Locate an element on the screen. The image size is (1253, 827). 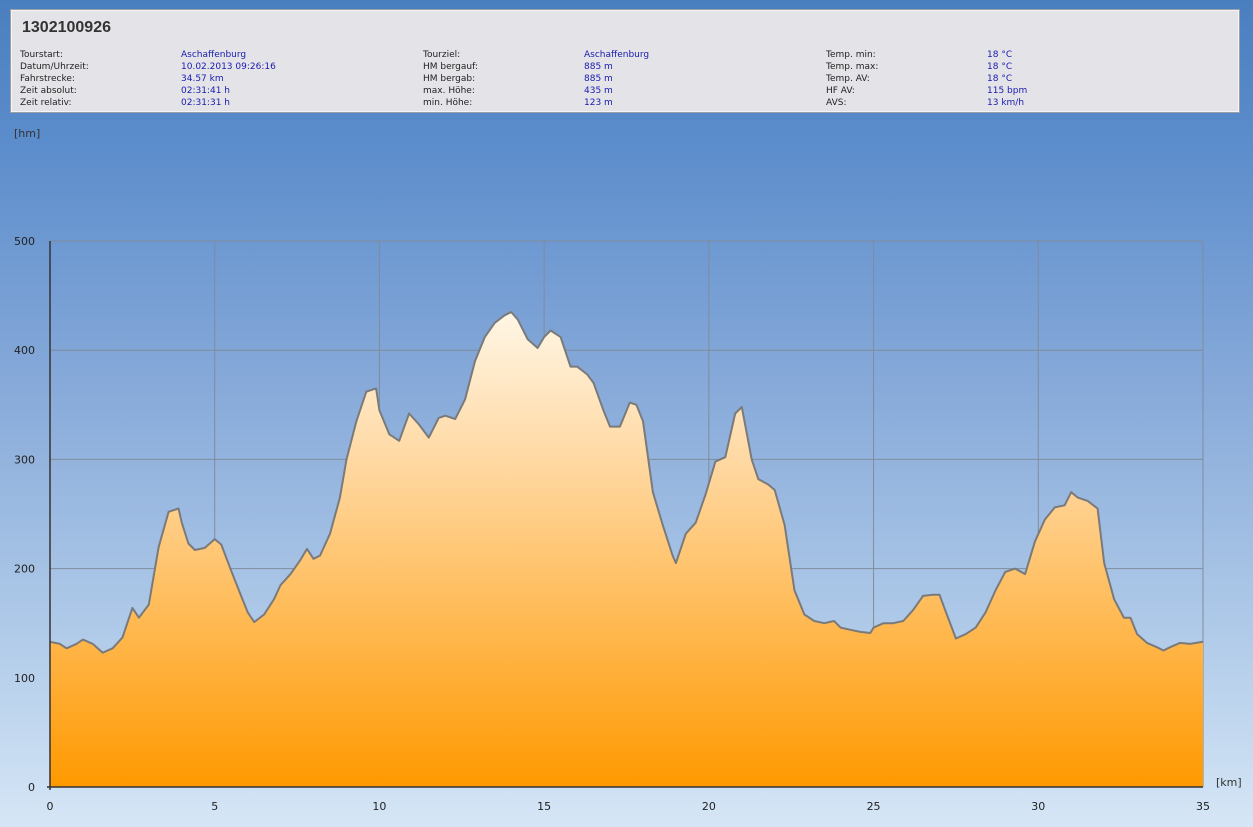
info-label: Tourziel: is located at coordinates (442, 55).